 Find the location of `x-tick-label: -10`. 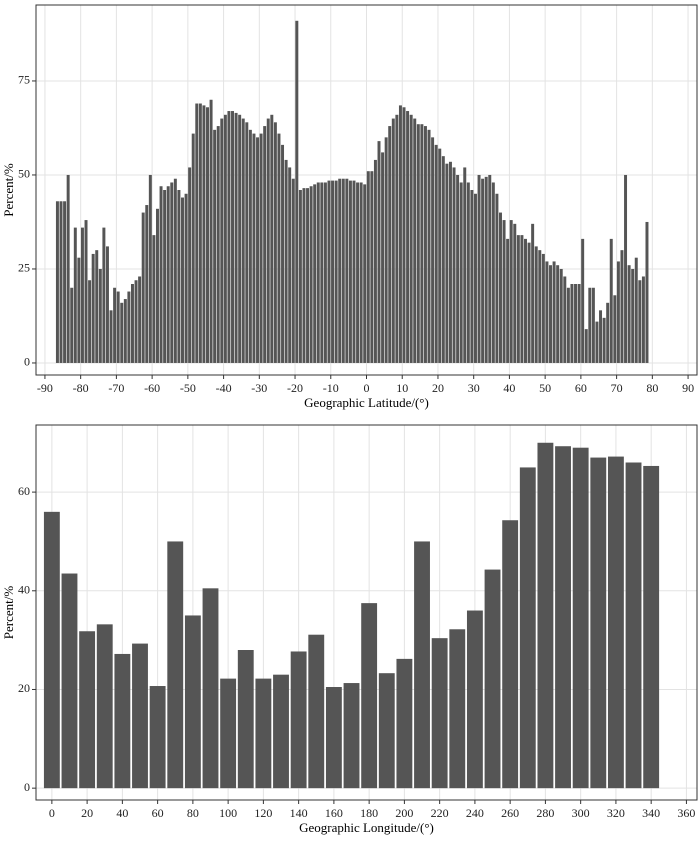

x-tick-label: -10 is located at coordinates (331, 388).